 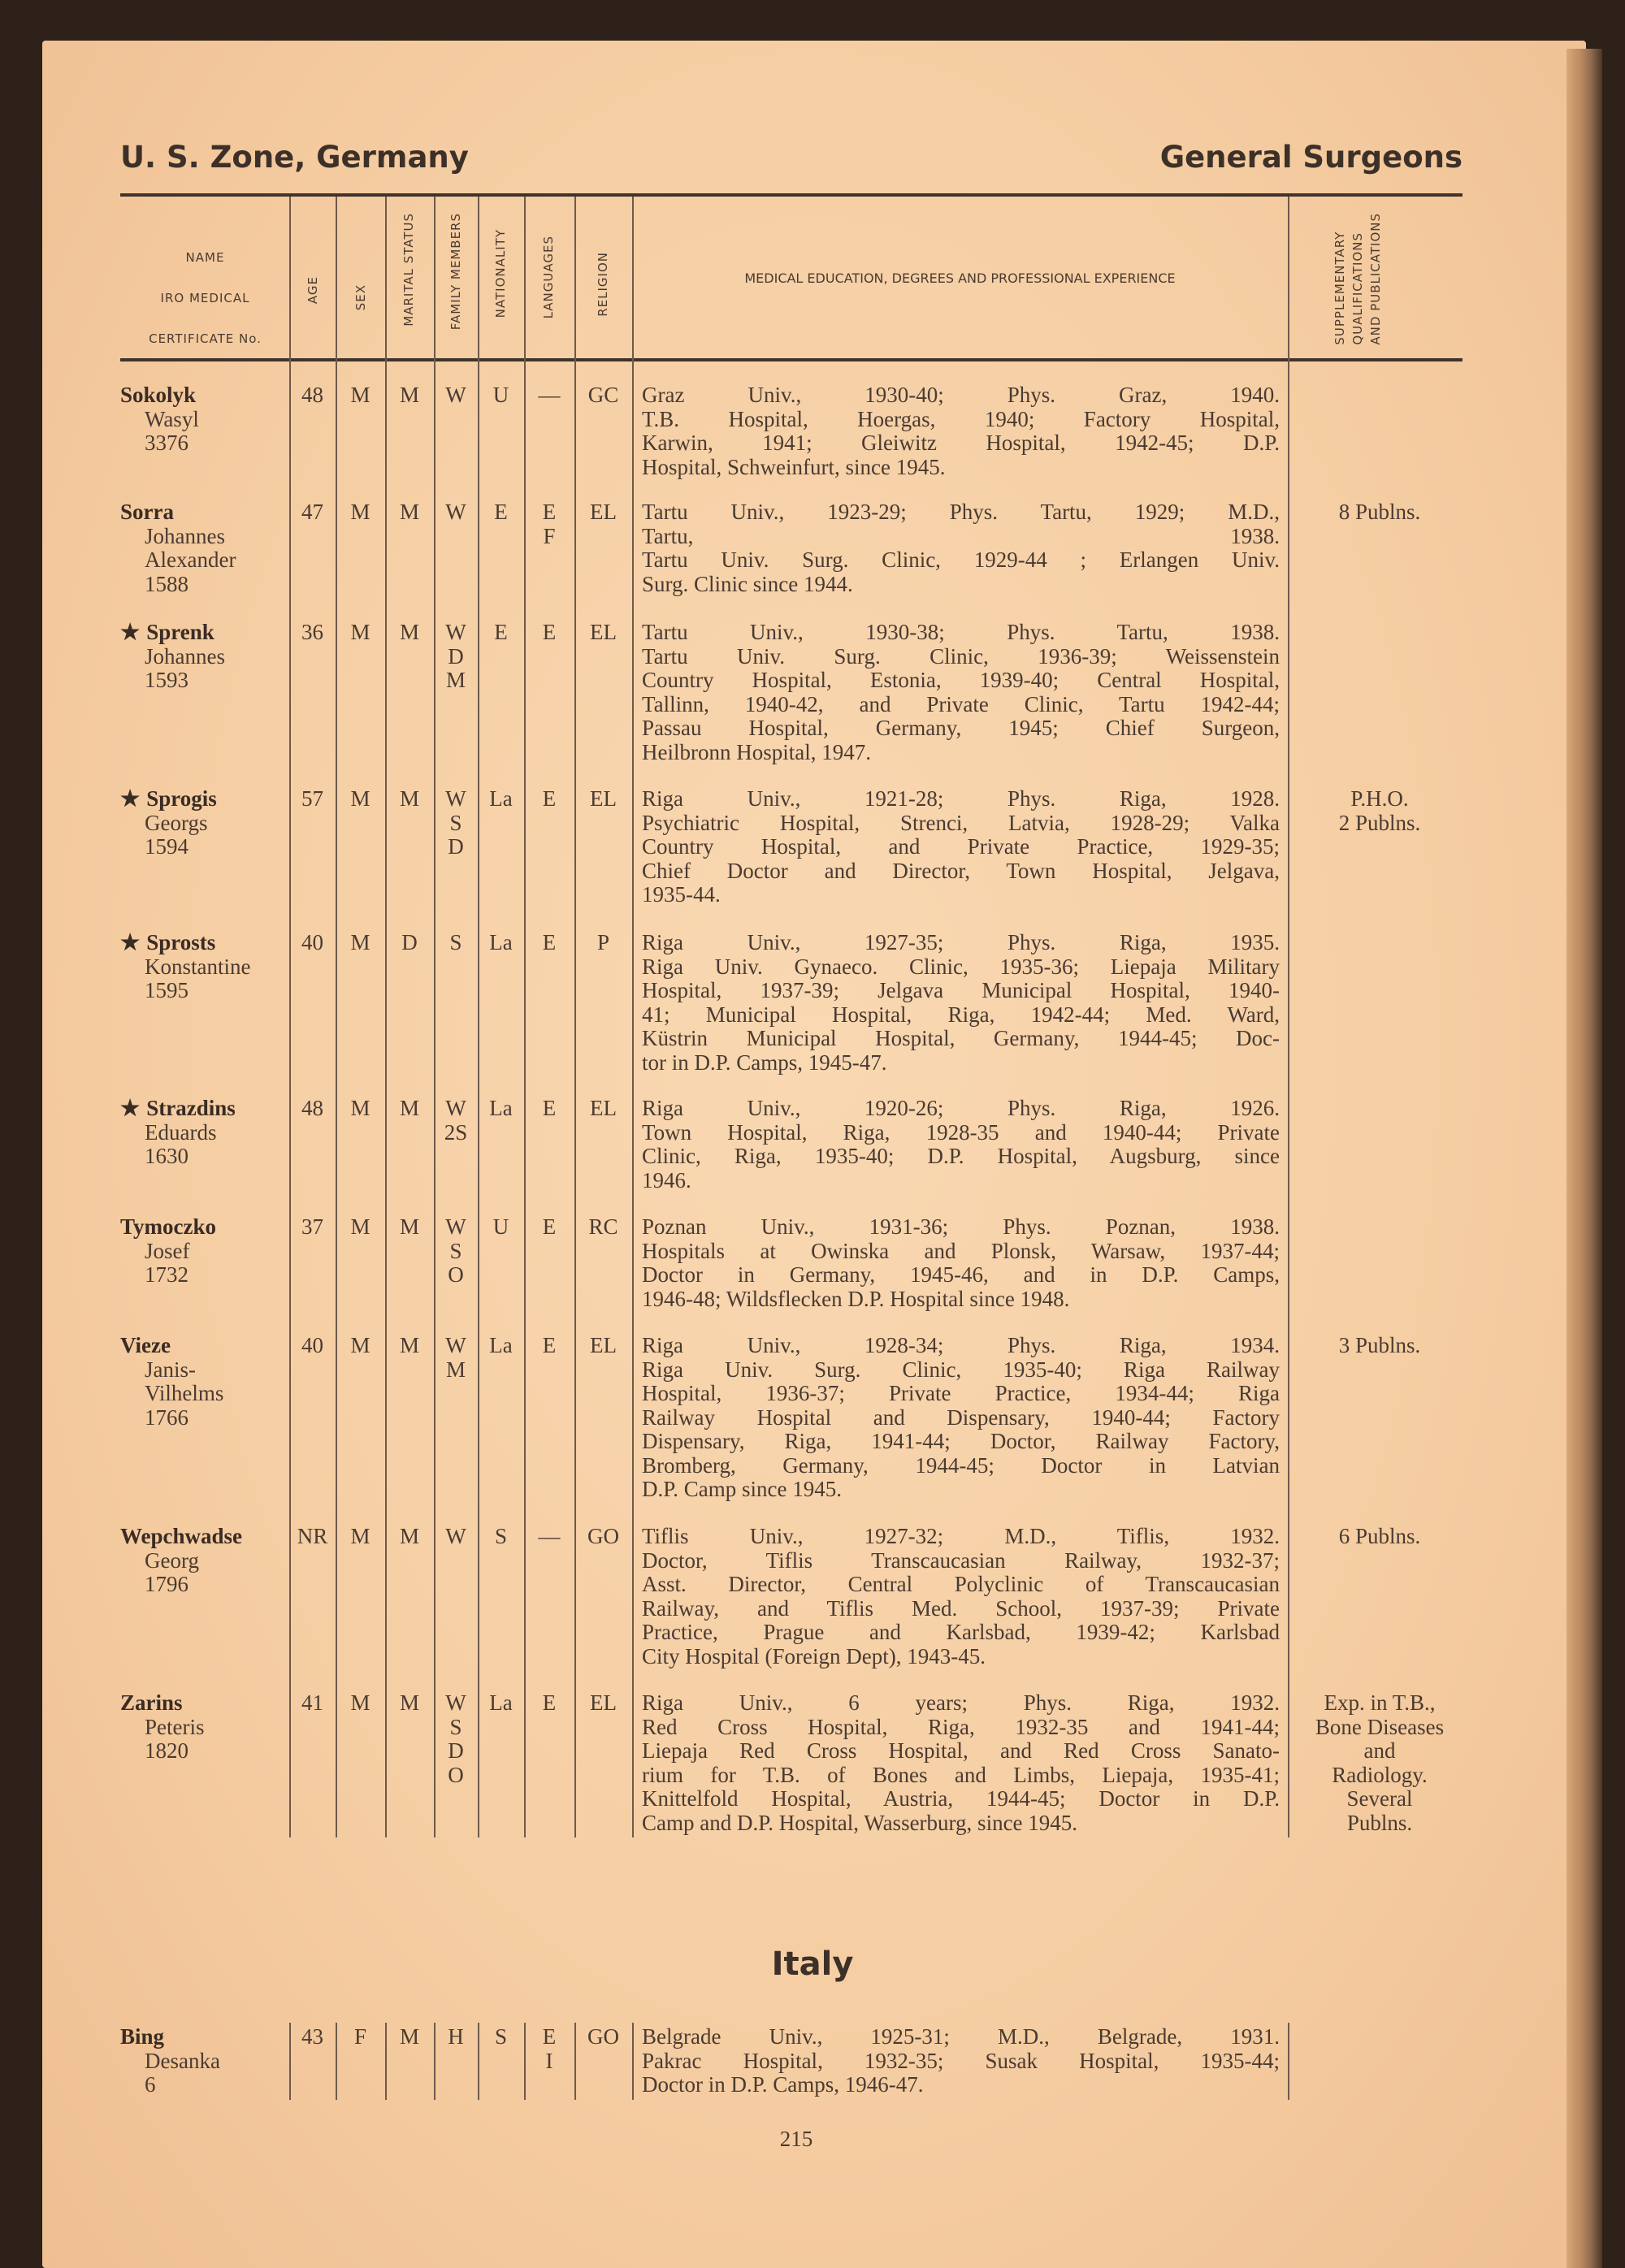 I want to click on surname-text: Strazdins, so click(x=191, y=1108).